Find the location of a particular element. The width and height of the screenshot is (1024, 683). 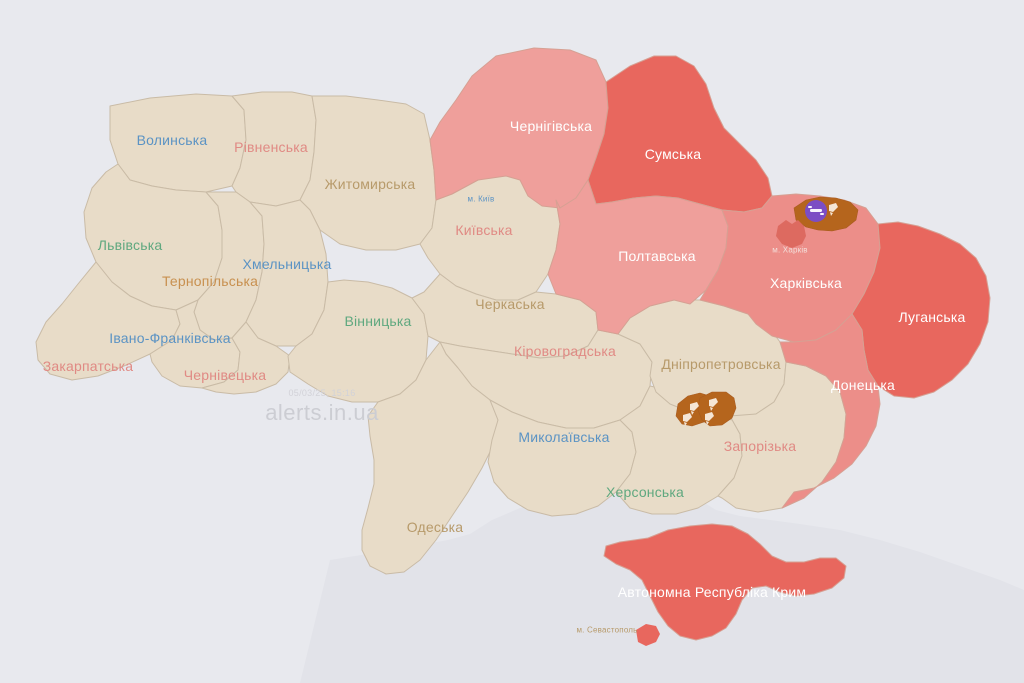

city-kharkiv-shape is located at coordinates (791, 234).